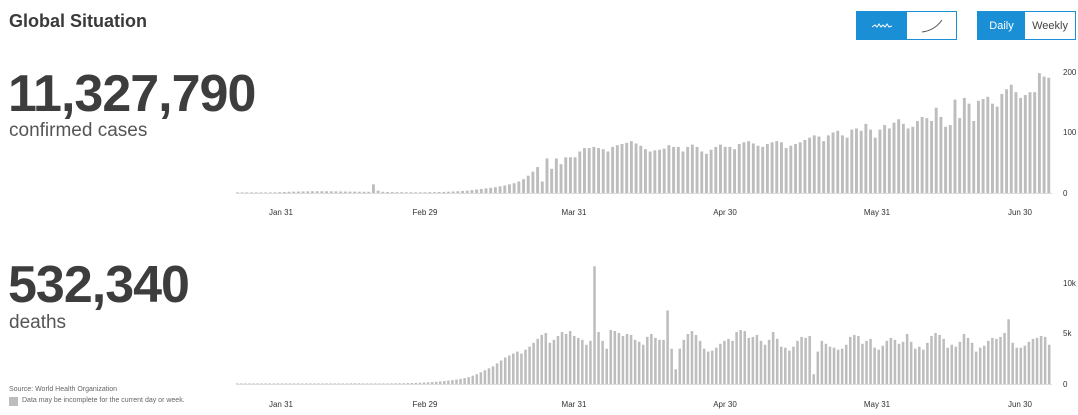  What do you see at coordinates (99, 285) in the screenshot?
I see `deaths-count: 532,340` at bounding box center [99, 285].